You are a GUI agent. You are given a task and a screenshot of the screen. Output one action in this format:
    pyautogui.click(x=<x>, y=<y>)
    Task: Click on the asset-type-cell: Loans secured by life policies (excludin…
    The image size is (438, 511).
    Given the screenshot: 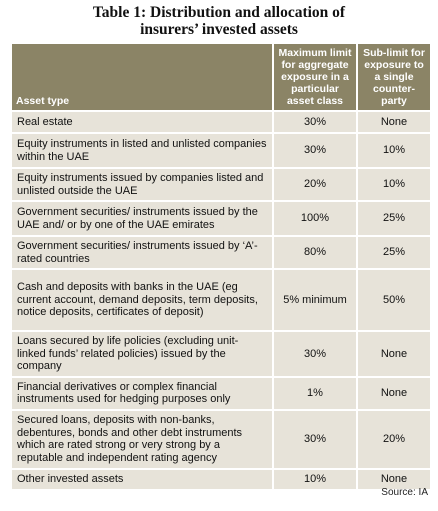 What is the action you would take?
    pyautogui.click(x=142, y=354)
    